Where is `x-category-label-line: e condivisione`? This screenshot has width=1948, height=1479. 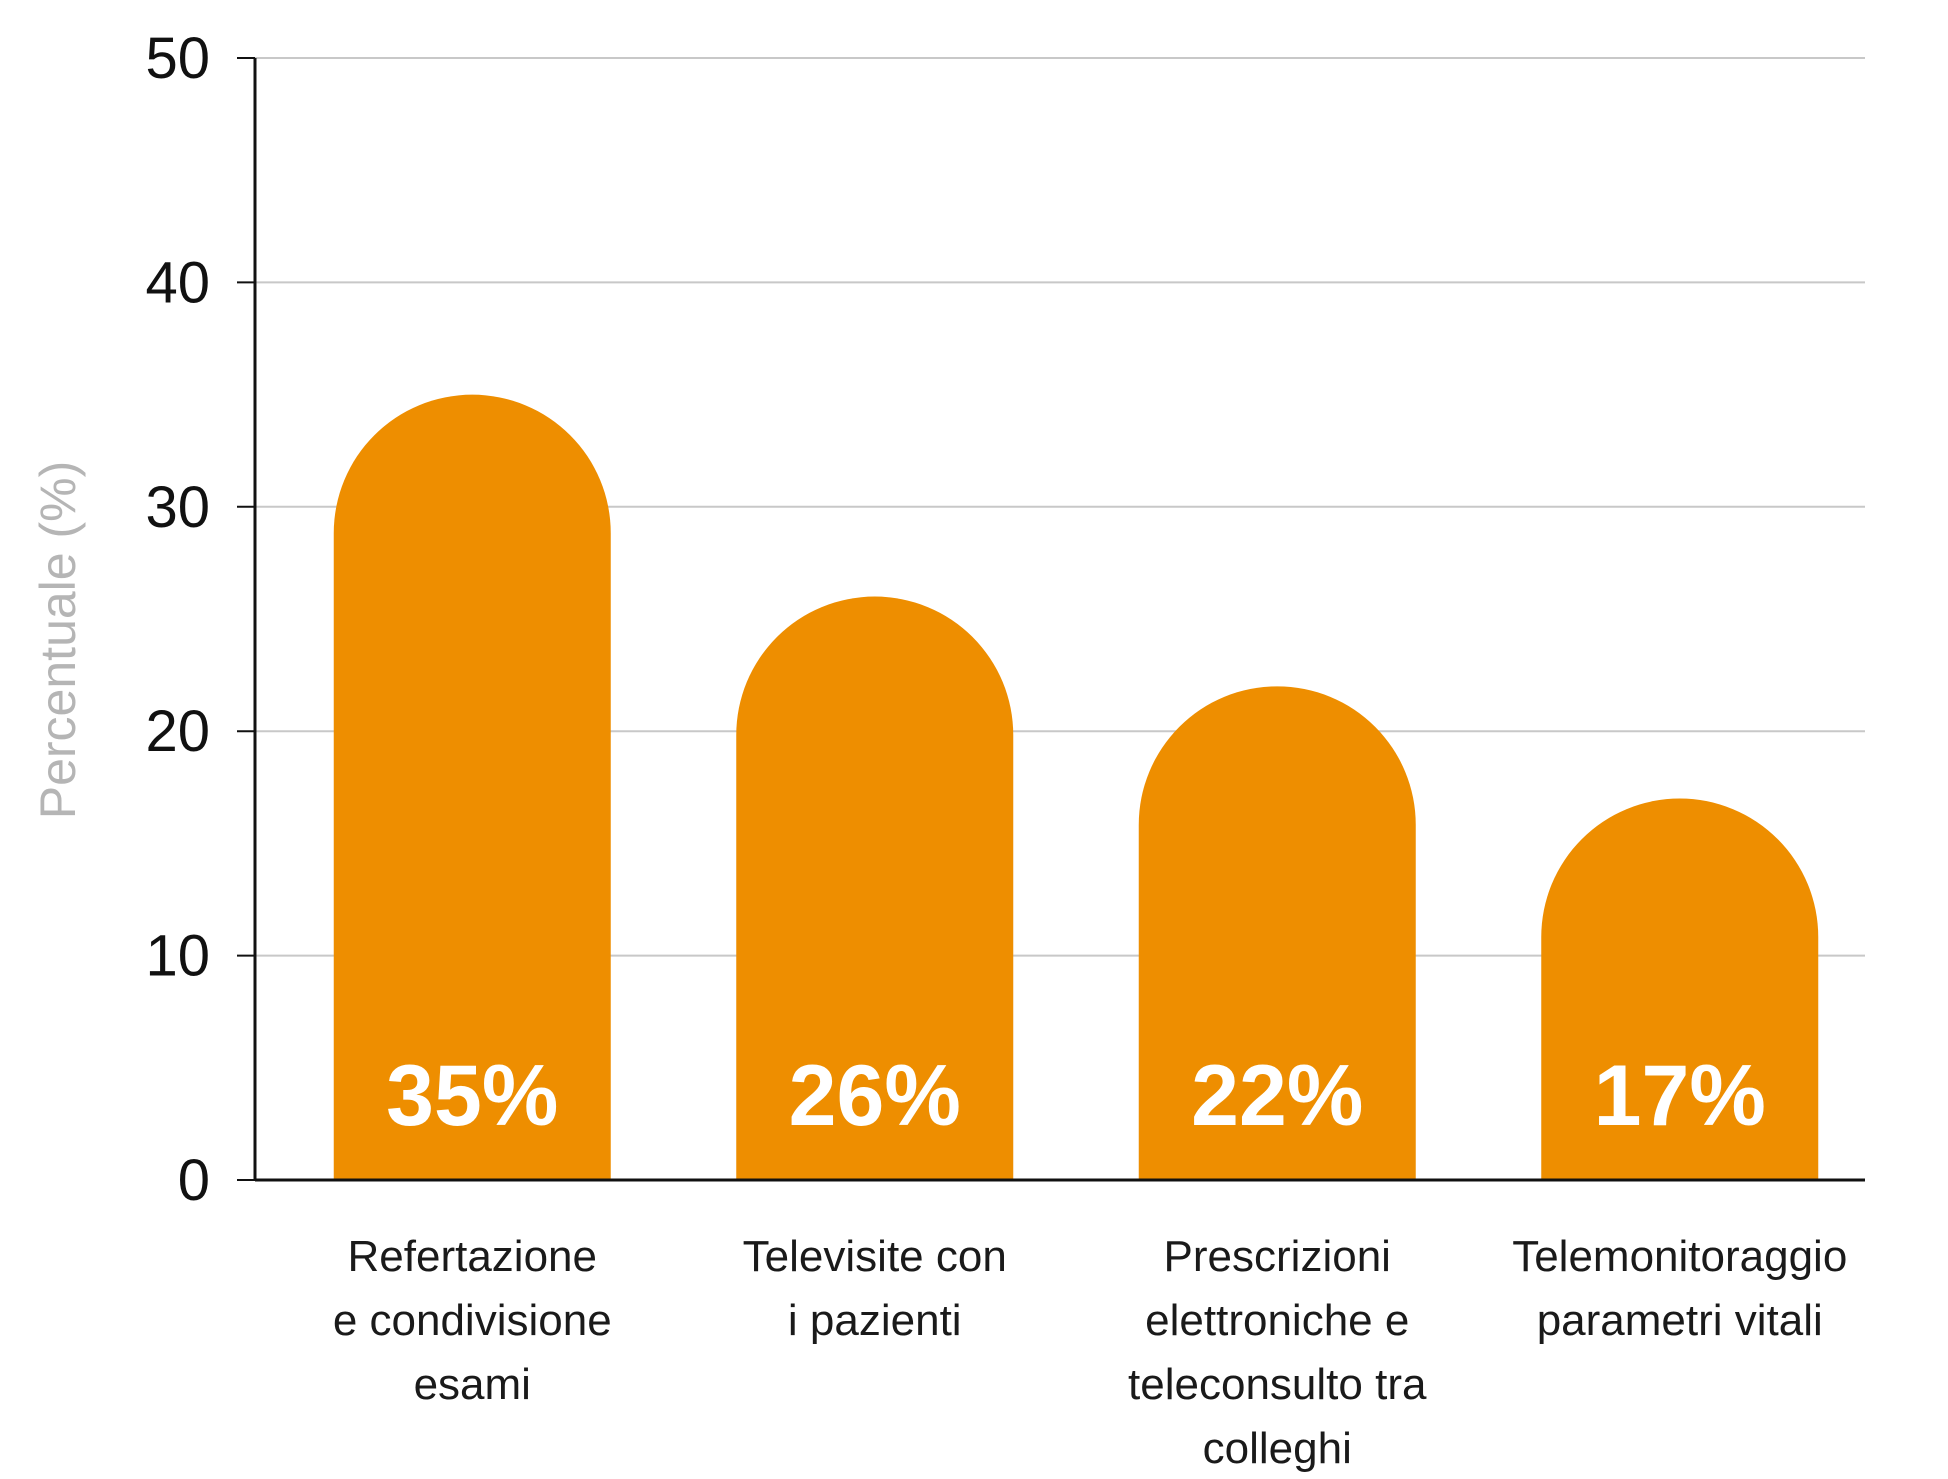 x-category-label-line: e condivisione is located at coordinates (472, 1320).